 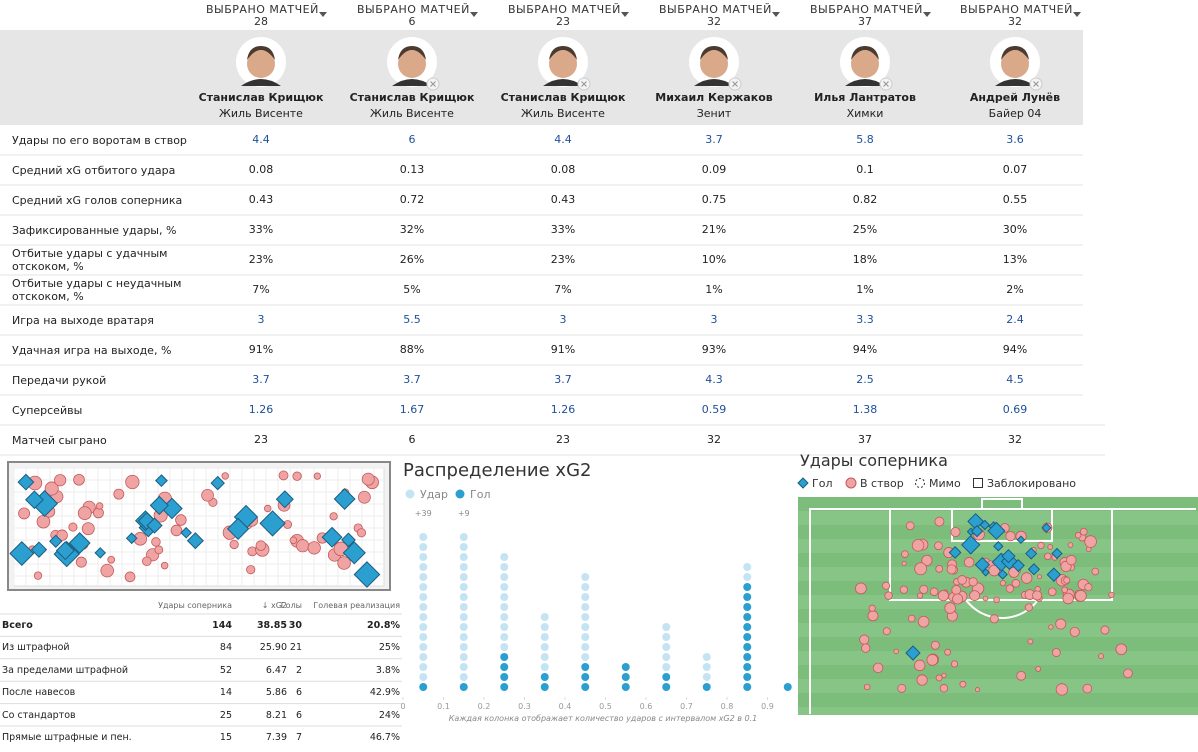 I want to click on stat-value: 13%, so click(x=1015, y=259).